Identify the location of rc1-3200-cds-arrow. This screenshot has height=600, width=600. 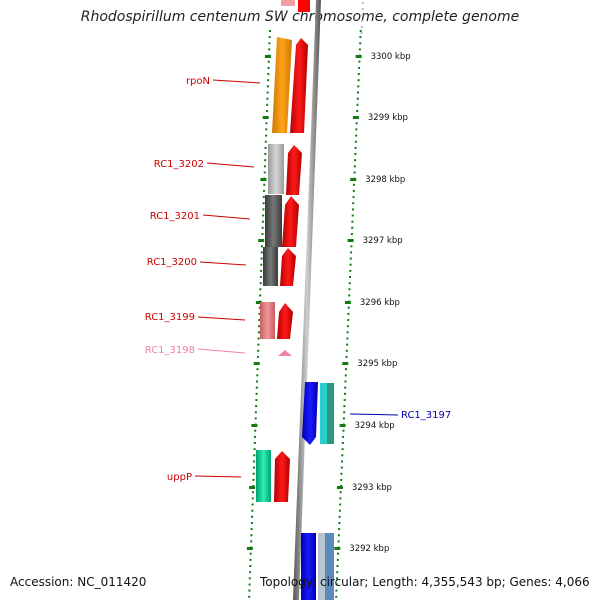
(288, 267).